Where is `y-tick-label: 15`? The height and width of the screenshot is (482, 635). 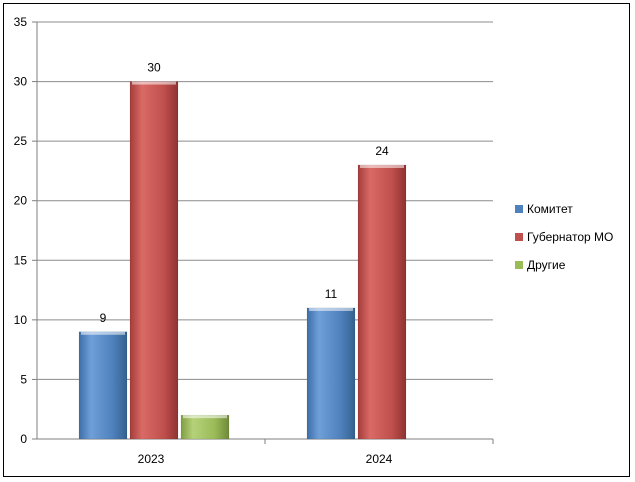
y-tick-label: 15 is located at coordinates (21, 260).